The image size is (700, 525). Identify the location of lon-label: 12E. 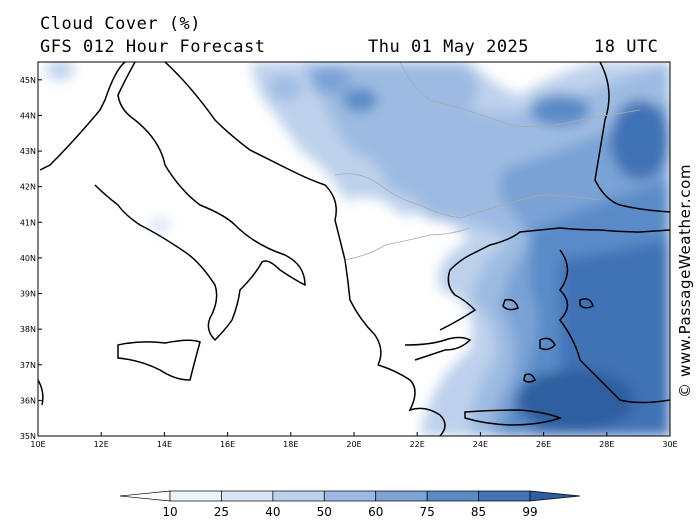
(101, 444).